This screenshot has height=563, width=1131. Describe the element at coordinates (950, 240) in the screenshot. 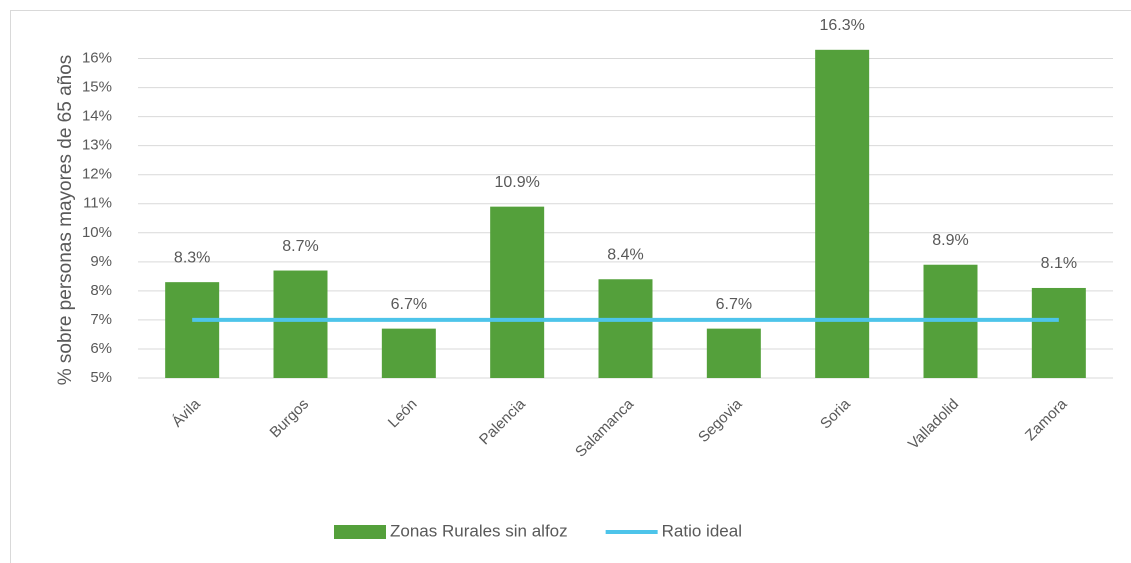

I see `data-label: 8.9%` at that location.